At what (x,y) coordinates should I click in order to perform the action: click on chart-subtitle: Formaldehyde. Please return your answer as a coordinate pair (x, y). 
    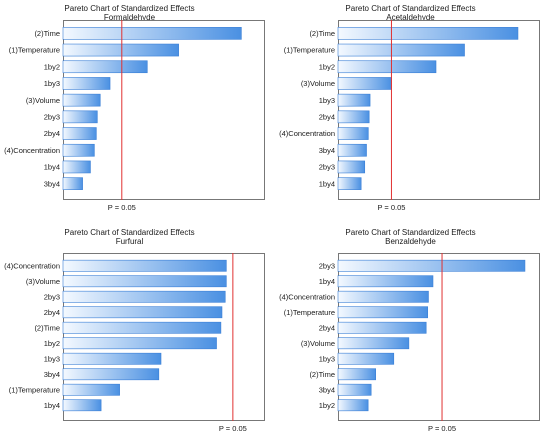
    Looking at the image, I should click on (129, 17).